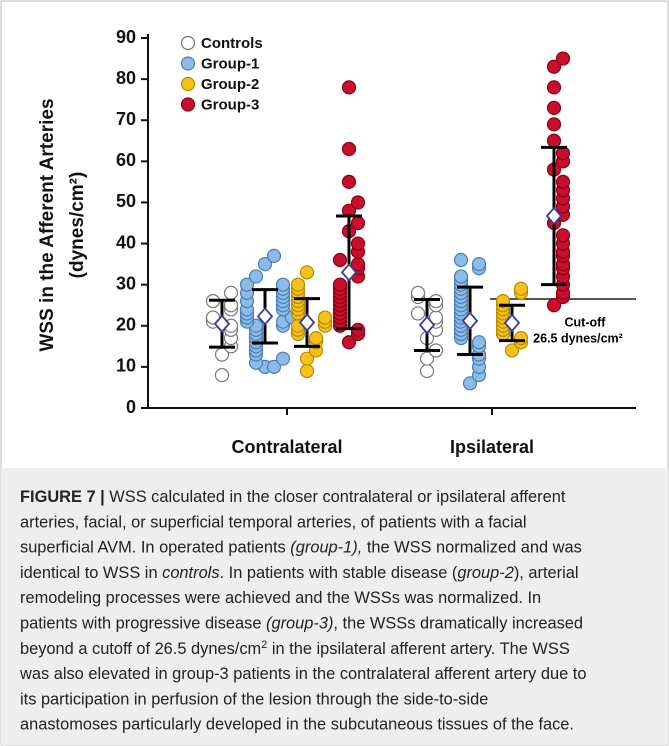  I want to click on caption-run: FIGURE 7 |, so click(62, 497).